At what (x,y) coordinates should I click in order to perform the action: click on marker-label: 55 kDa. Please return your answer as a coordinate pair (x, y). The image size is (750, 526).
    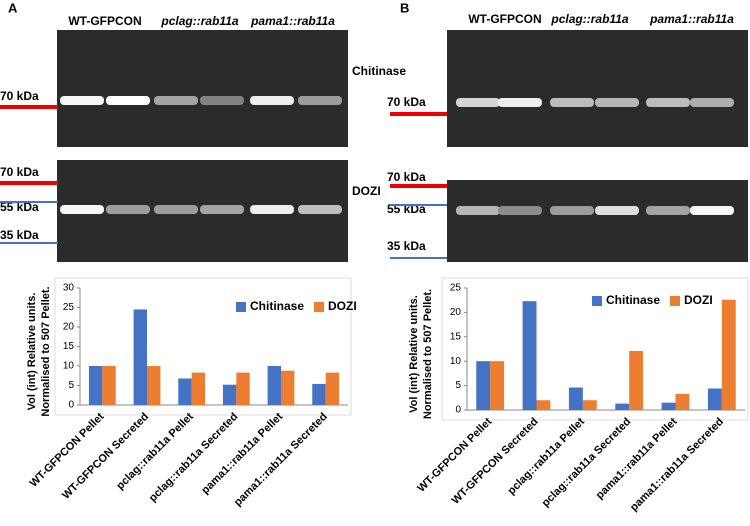
    Looking at the image, I should click on (19, 207).